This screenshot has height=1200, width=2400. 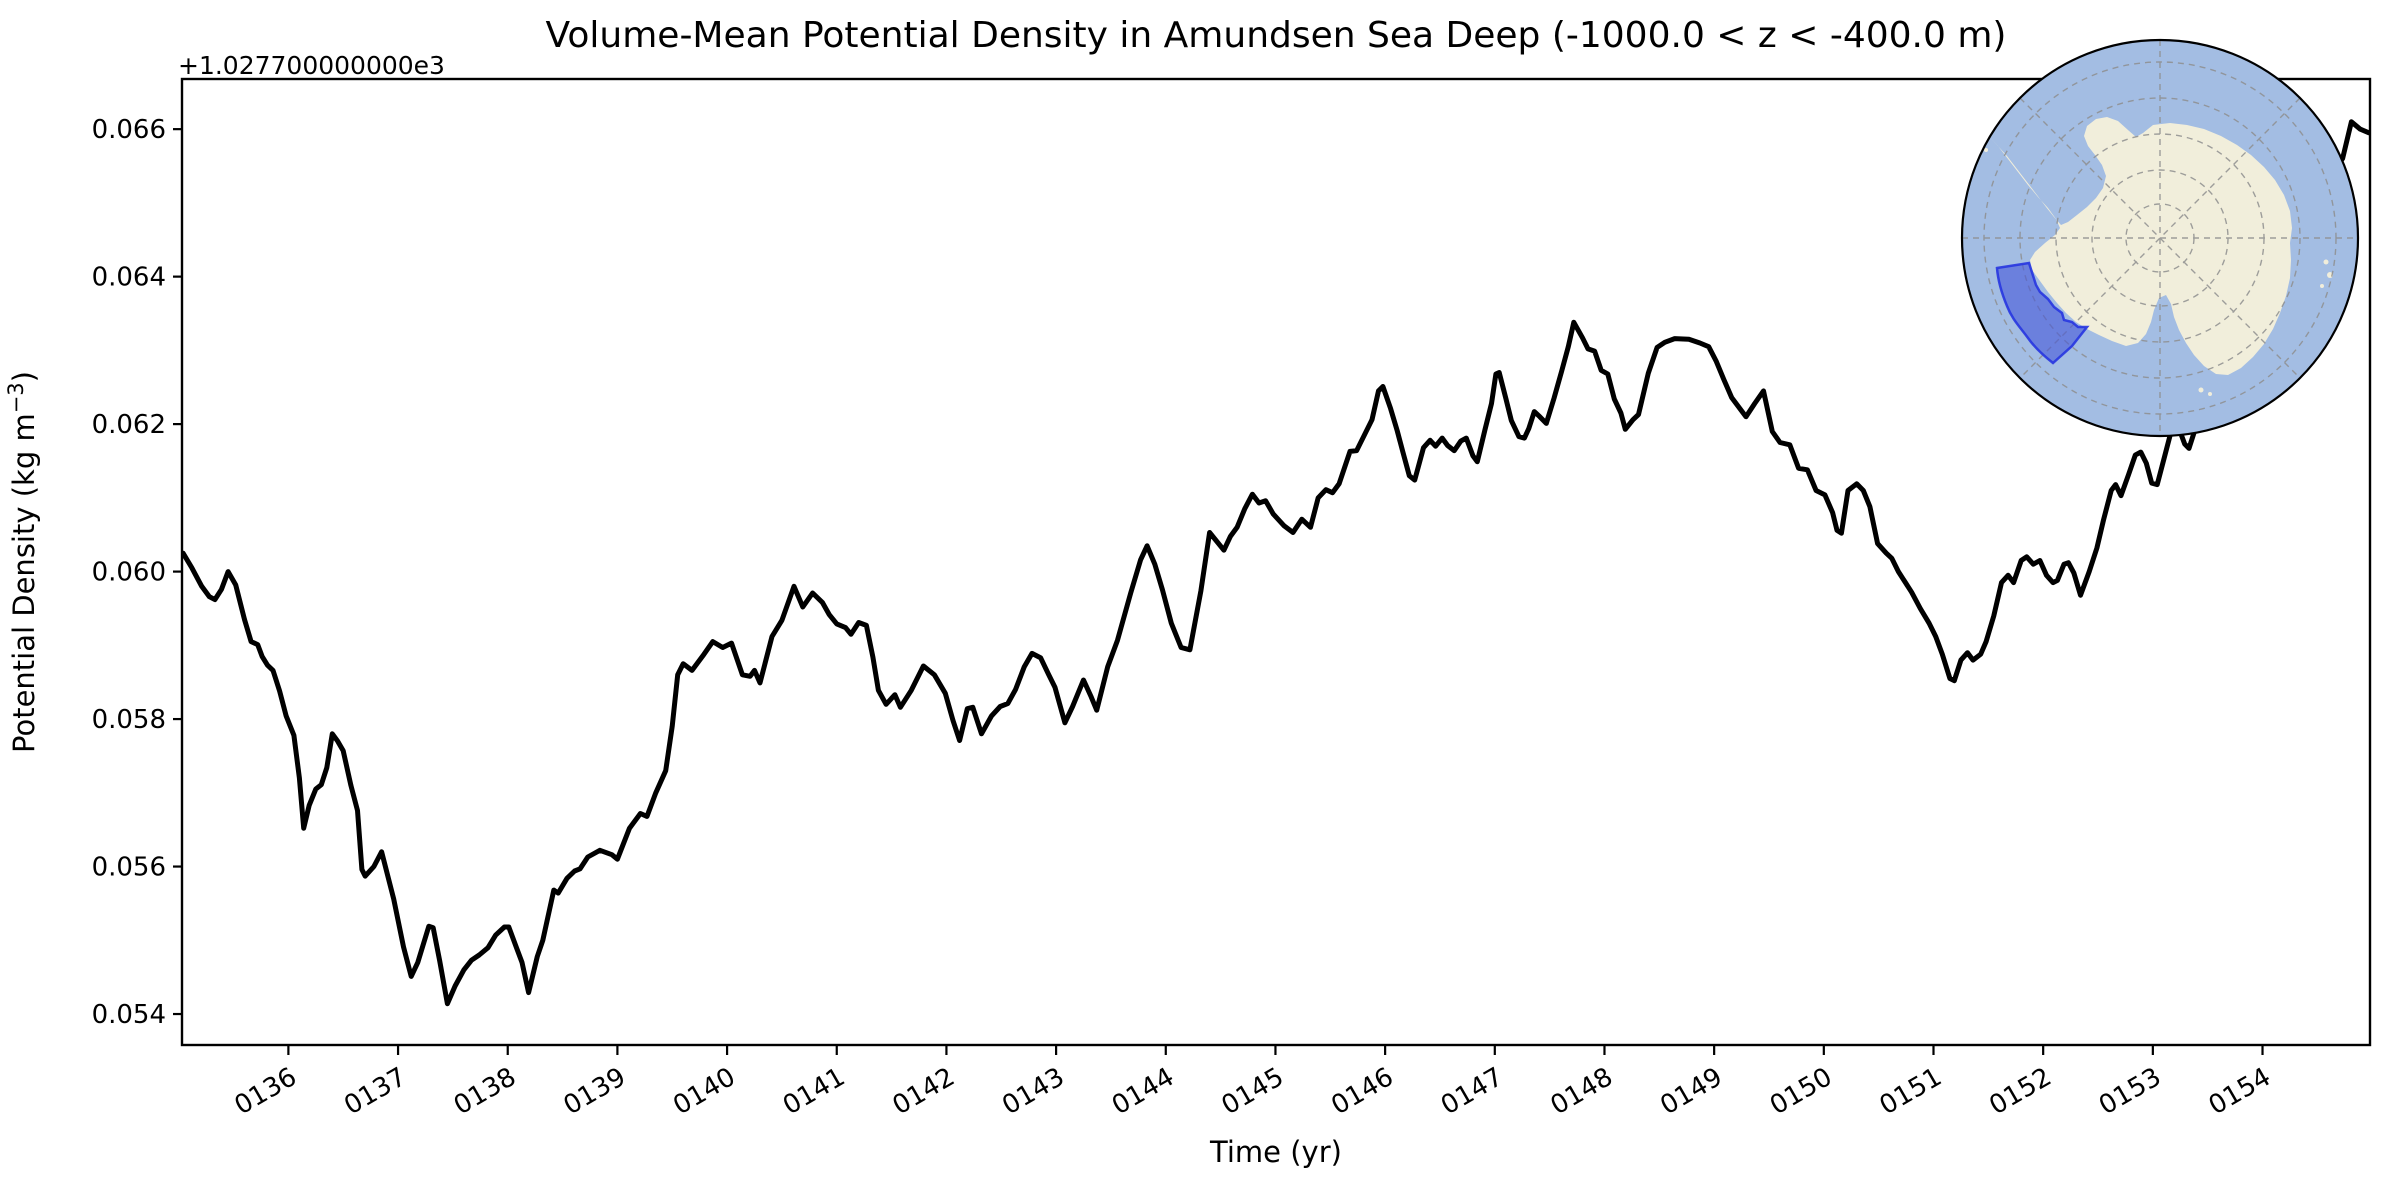 I want to click on x-tick-label: 0152, so click(x=2020, y=1091).